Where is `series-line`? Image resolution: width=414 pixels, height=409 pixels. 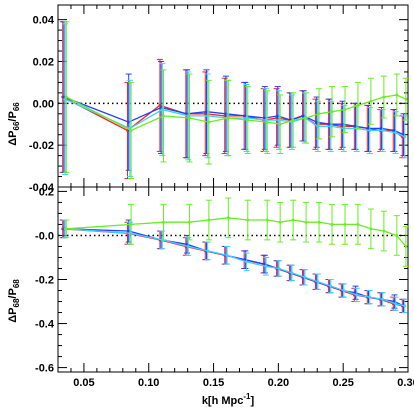 series-line is located at coordinates (234, 118).